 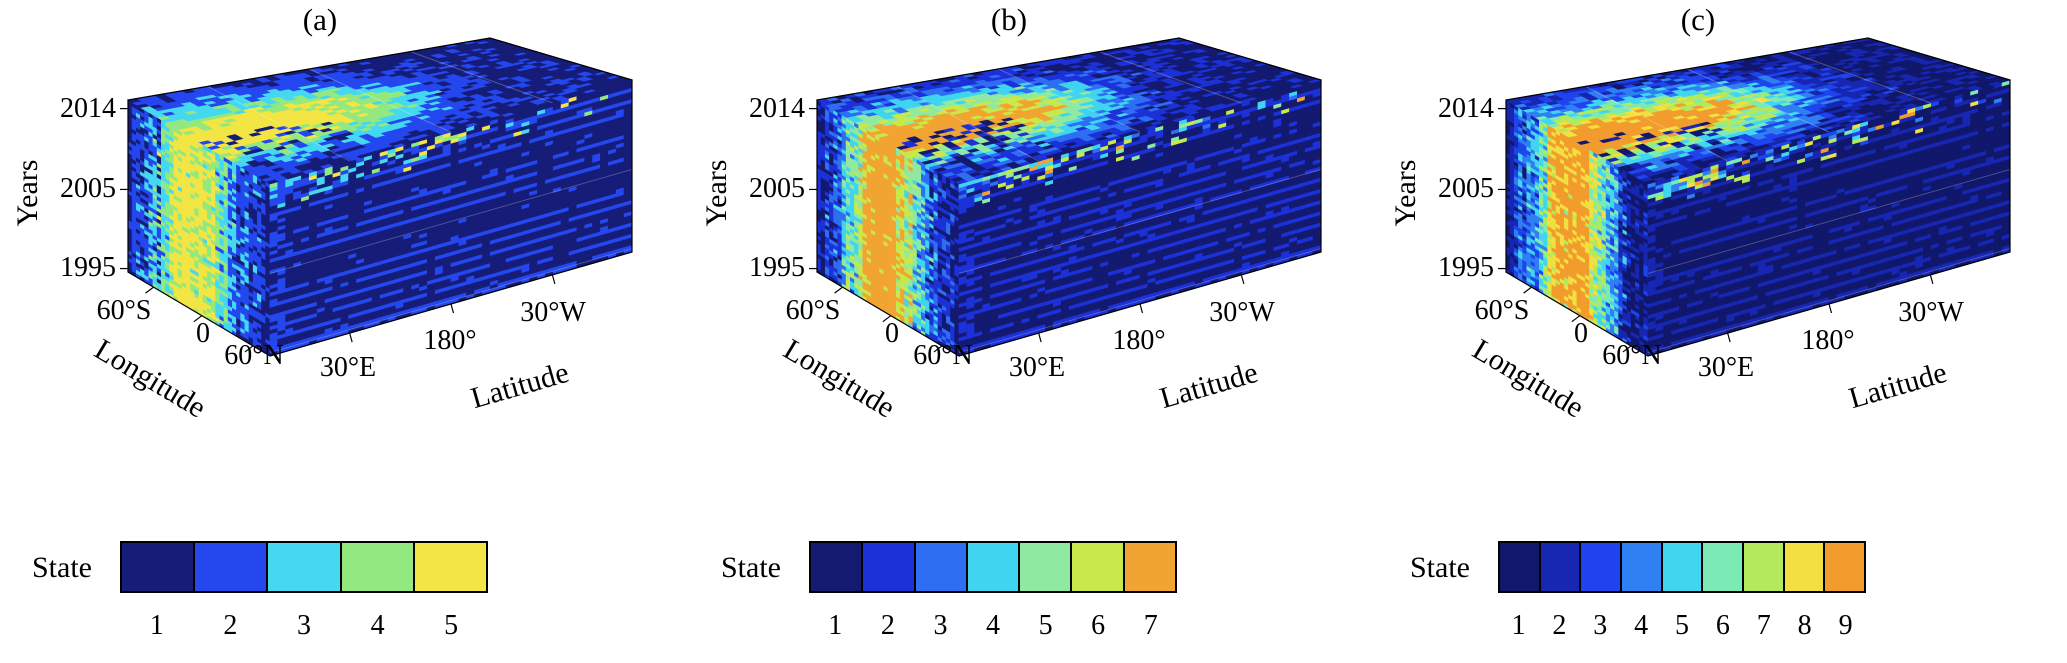 I want to click on colorbar-tick-label: 9, so click(x=1845, y=625).